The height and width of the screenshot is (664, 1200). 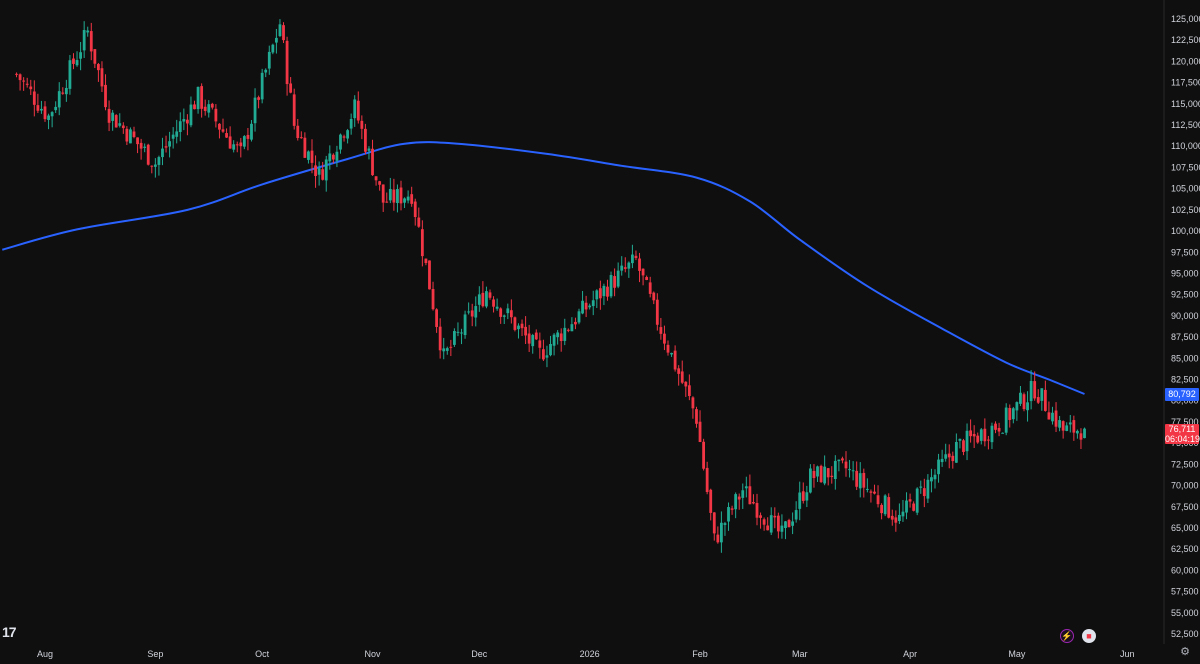 I want to click on y-tick-label: 120,000, so click(x=1185, y=61).